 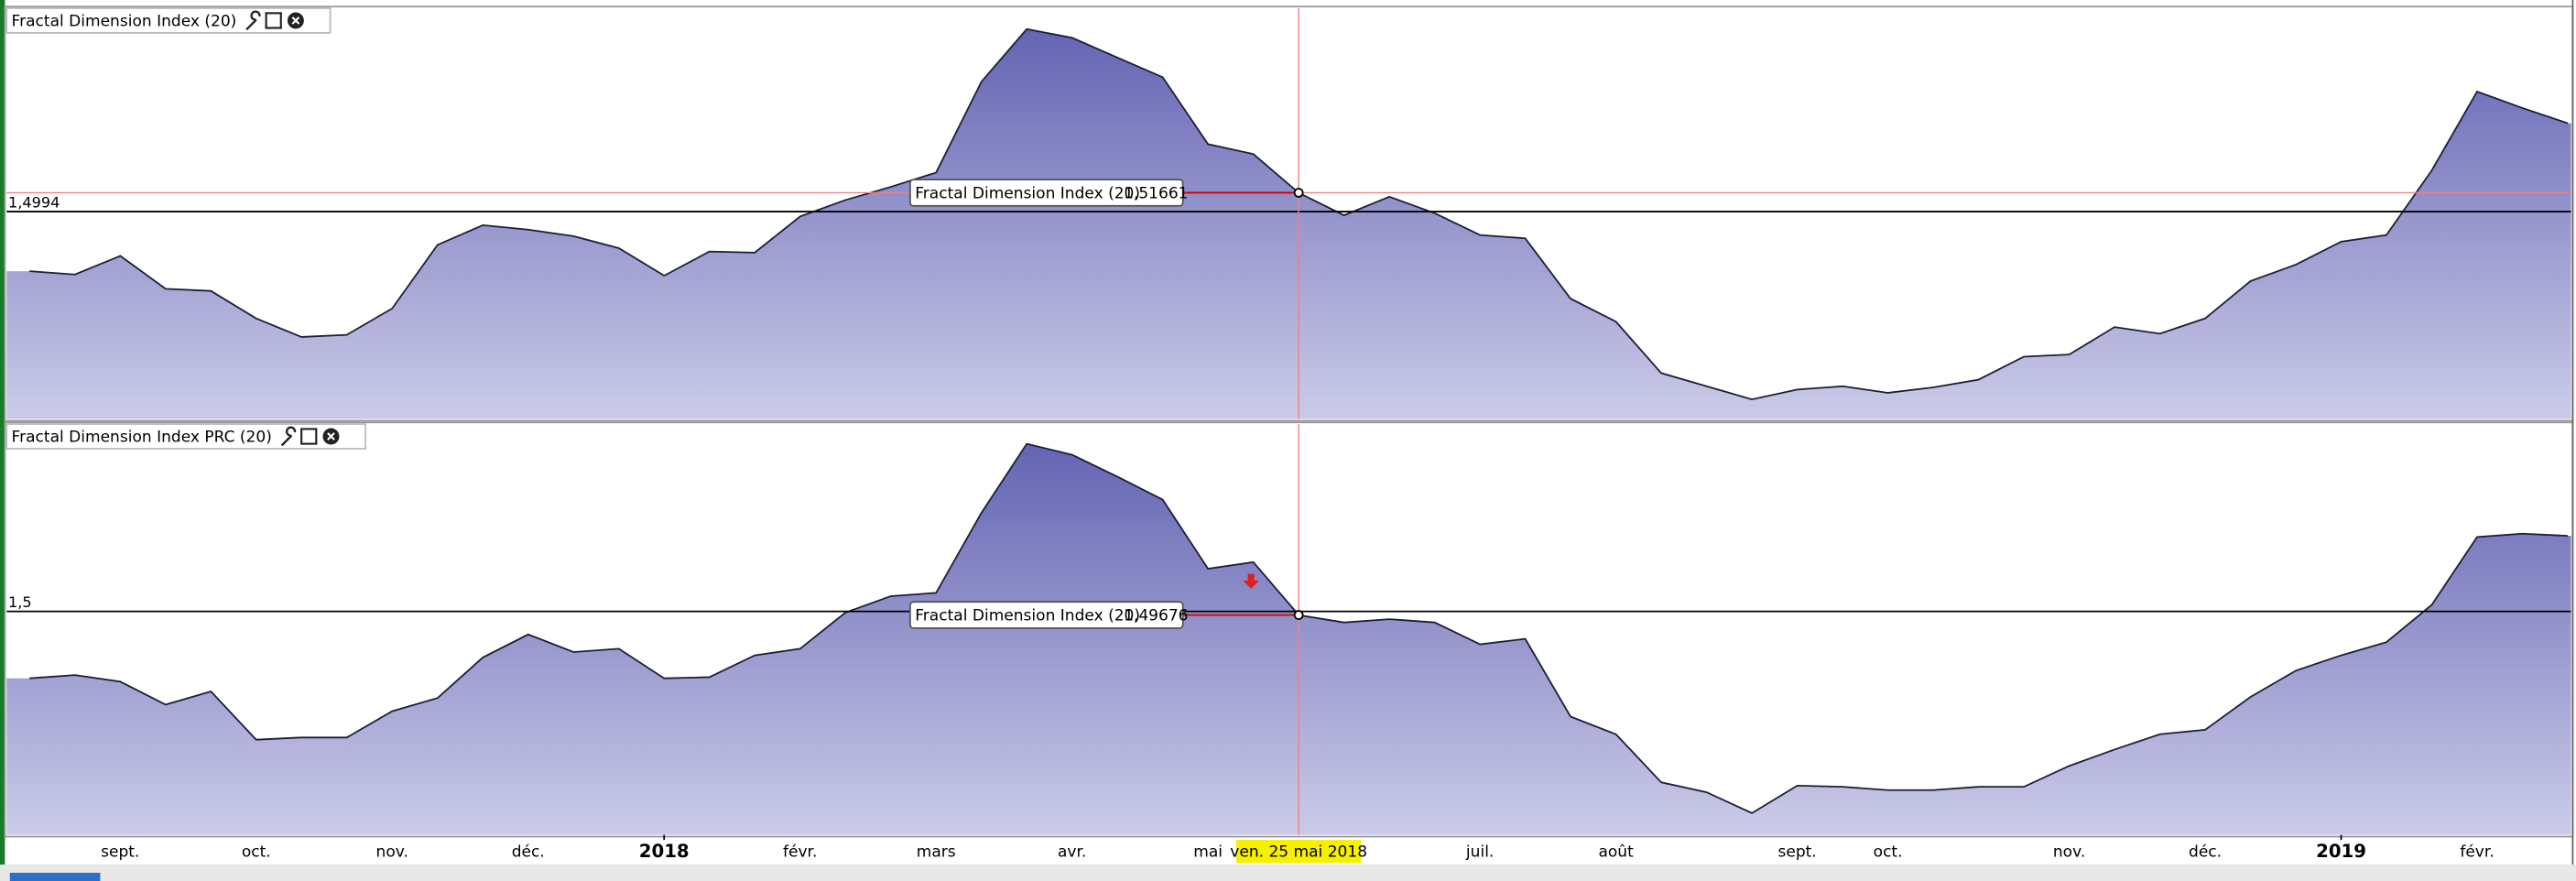 What do you see at coordinates (1156, 193) in the screenshot?
I see `tooltip-value: 1,51661` at bounding box center [1156, 193].